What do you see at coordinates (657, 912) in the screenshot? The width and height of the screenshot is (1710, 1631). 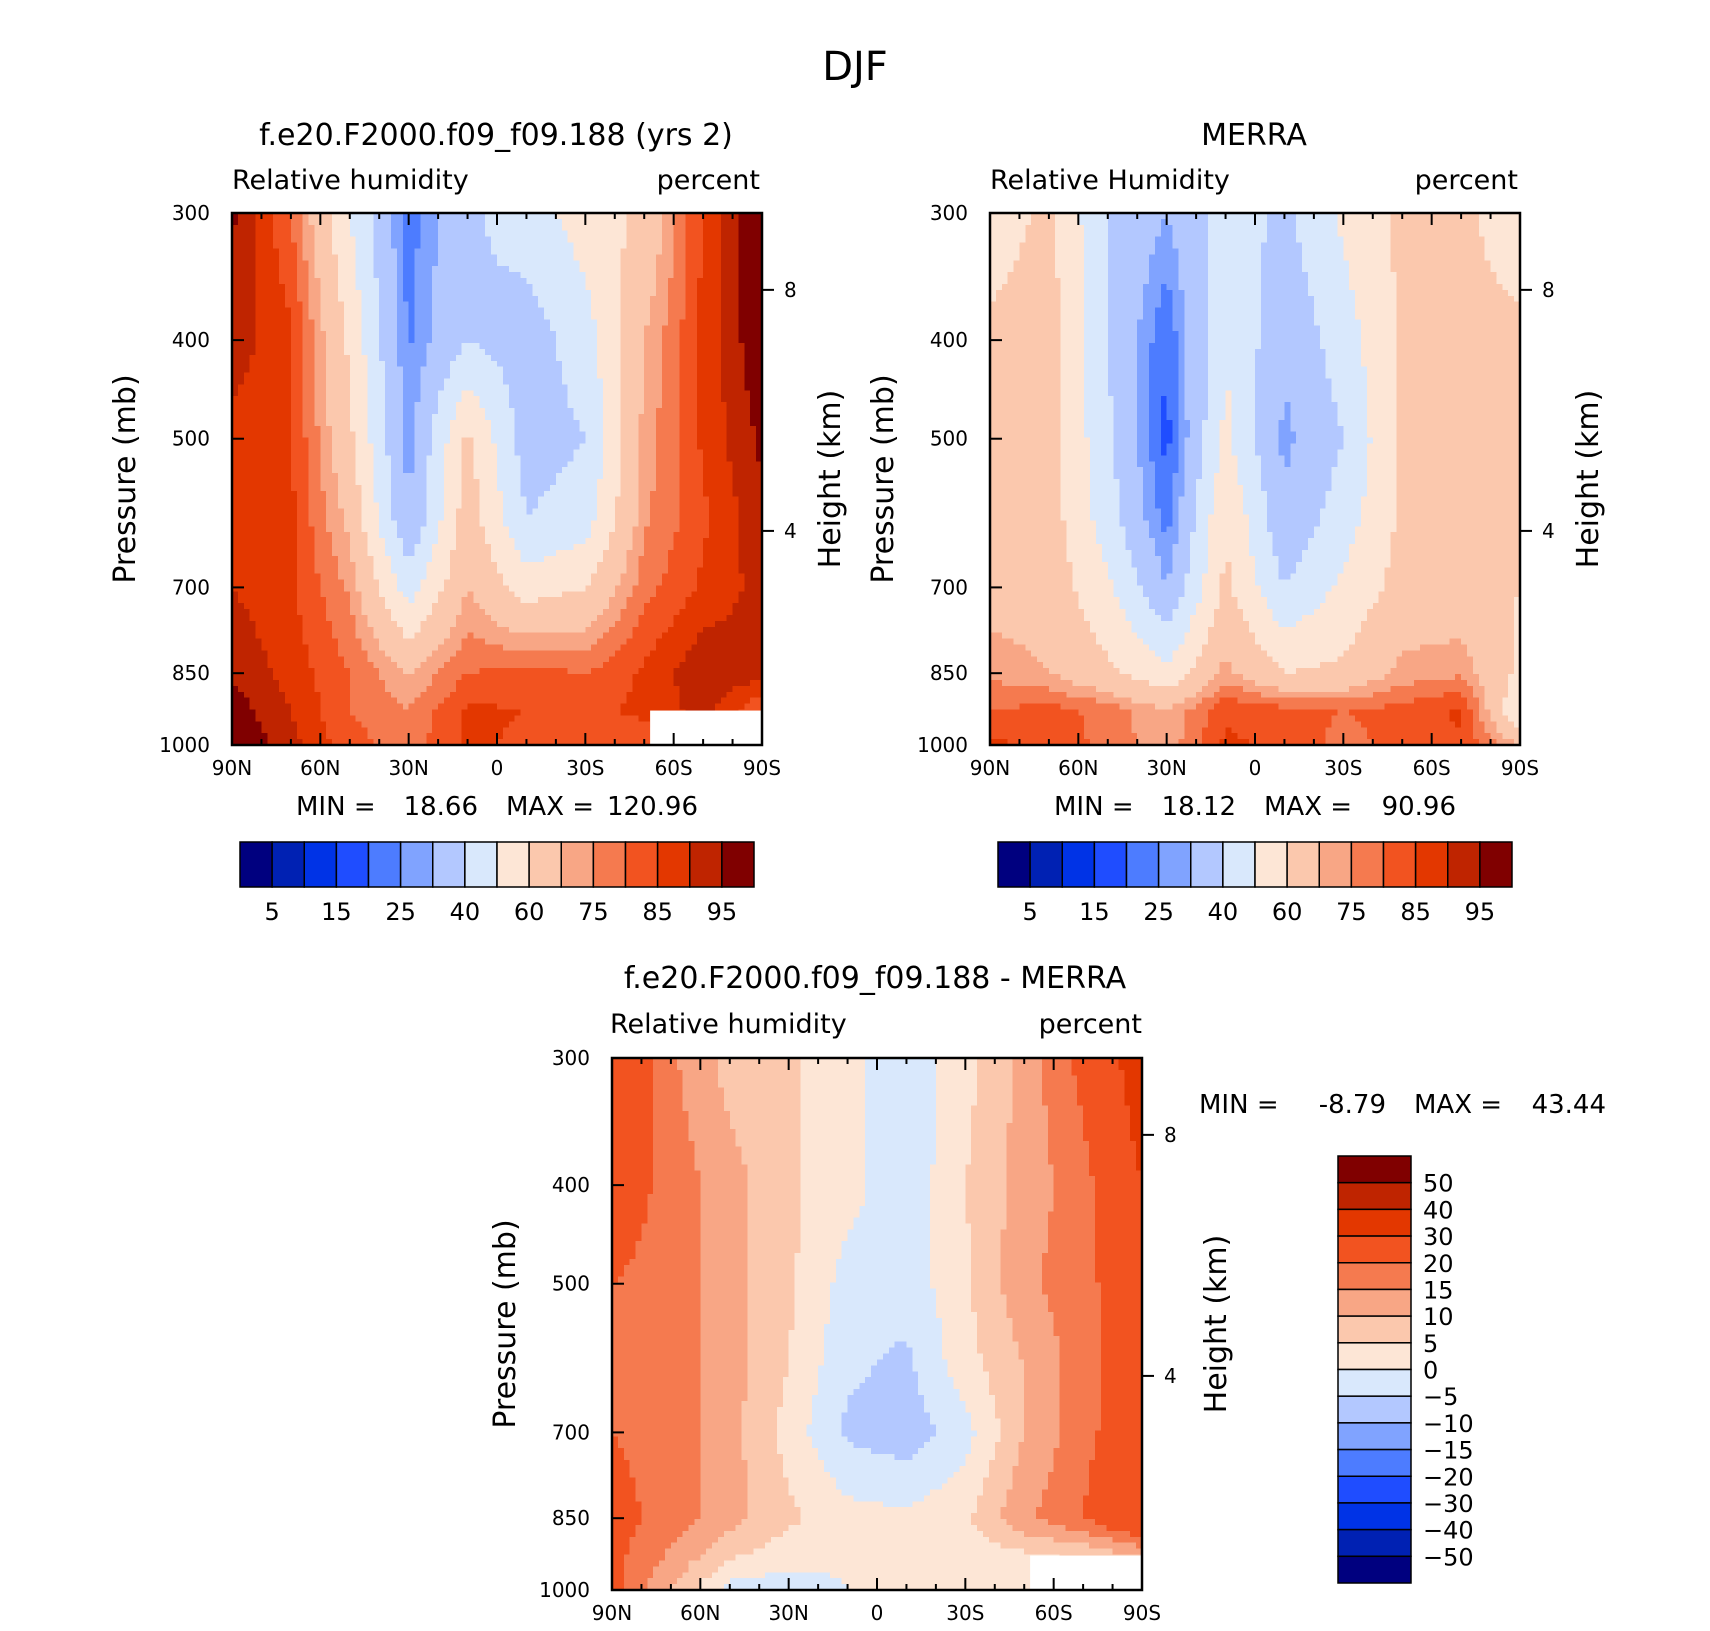 I see `colorbar-label: 85` at bounding box center [657, 912].